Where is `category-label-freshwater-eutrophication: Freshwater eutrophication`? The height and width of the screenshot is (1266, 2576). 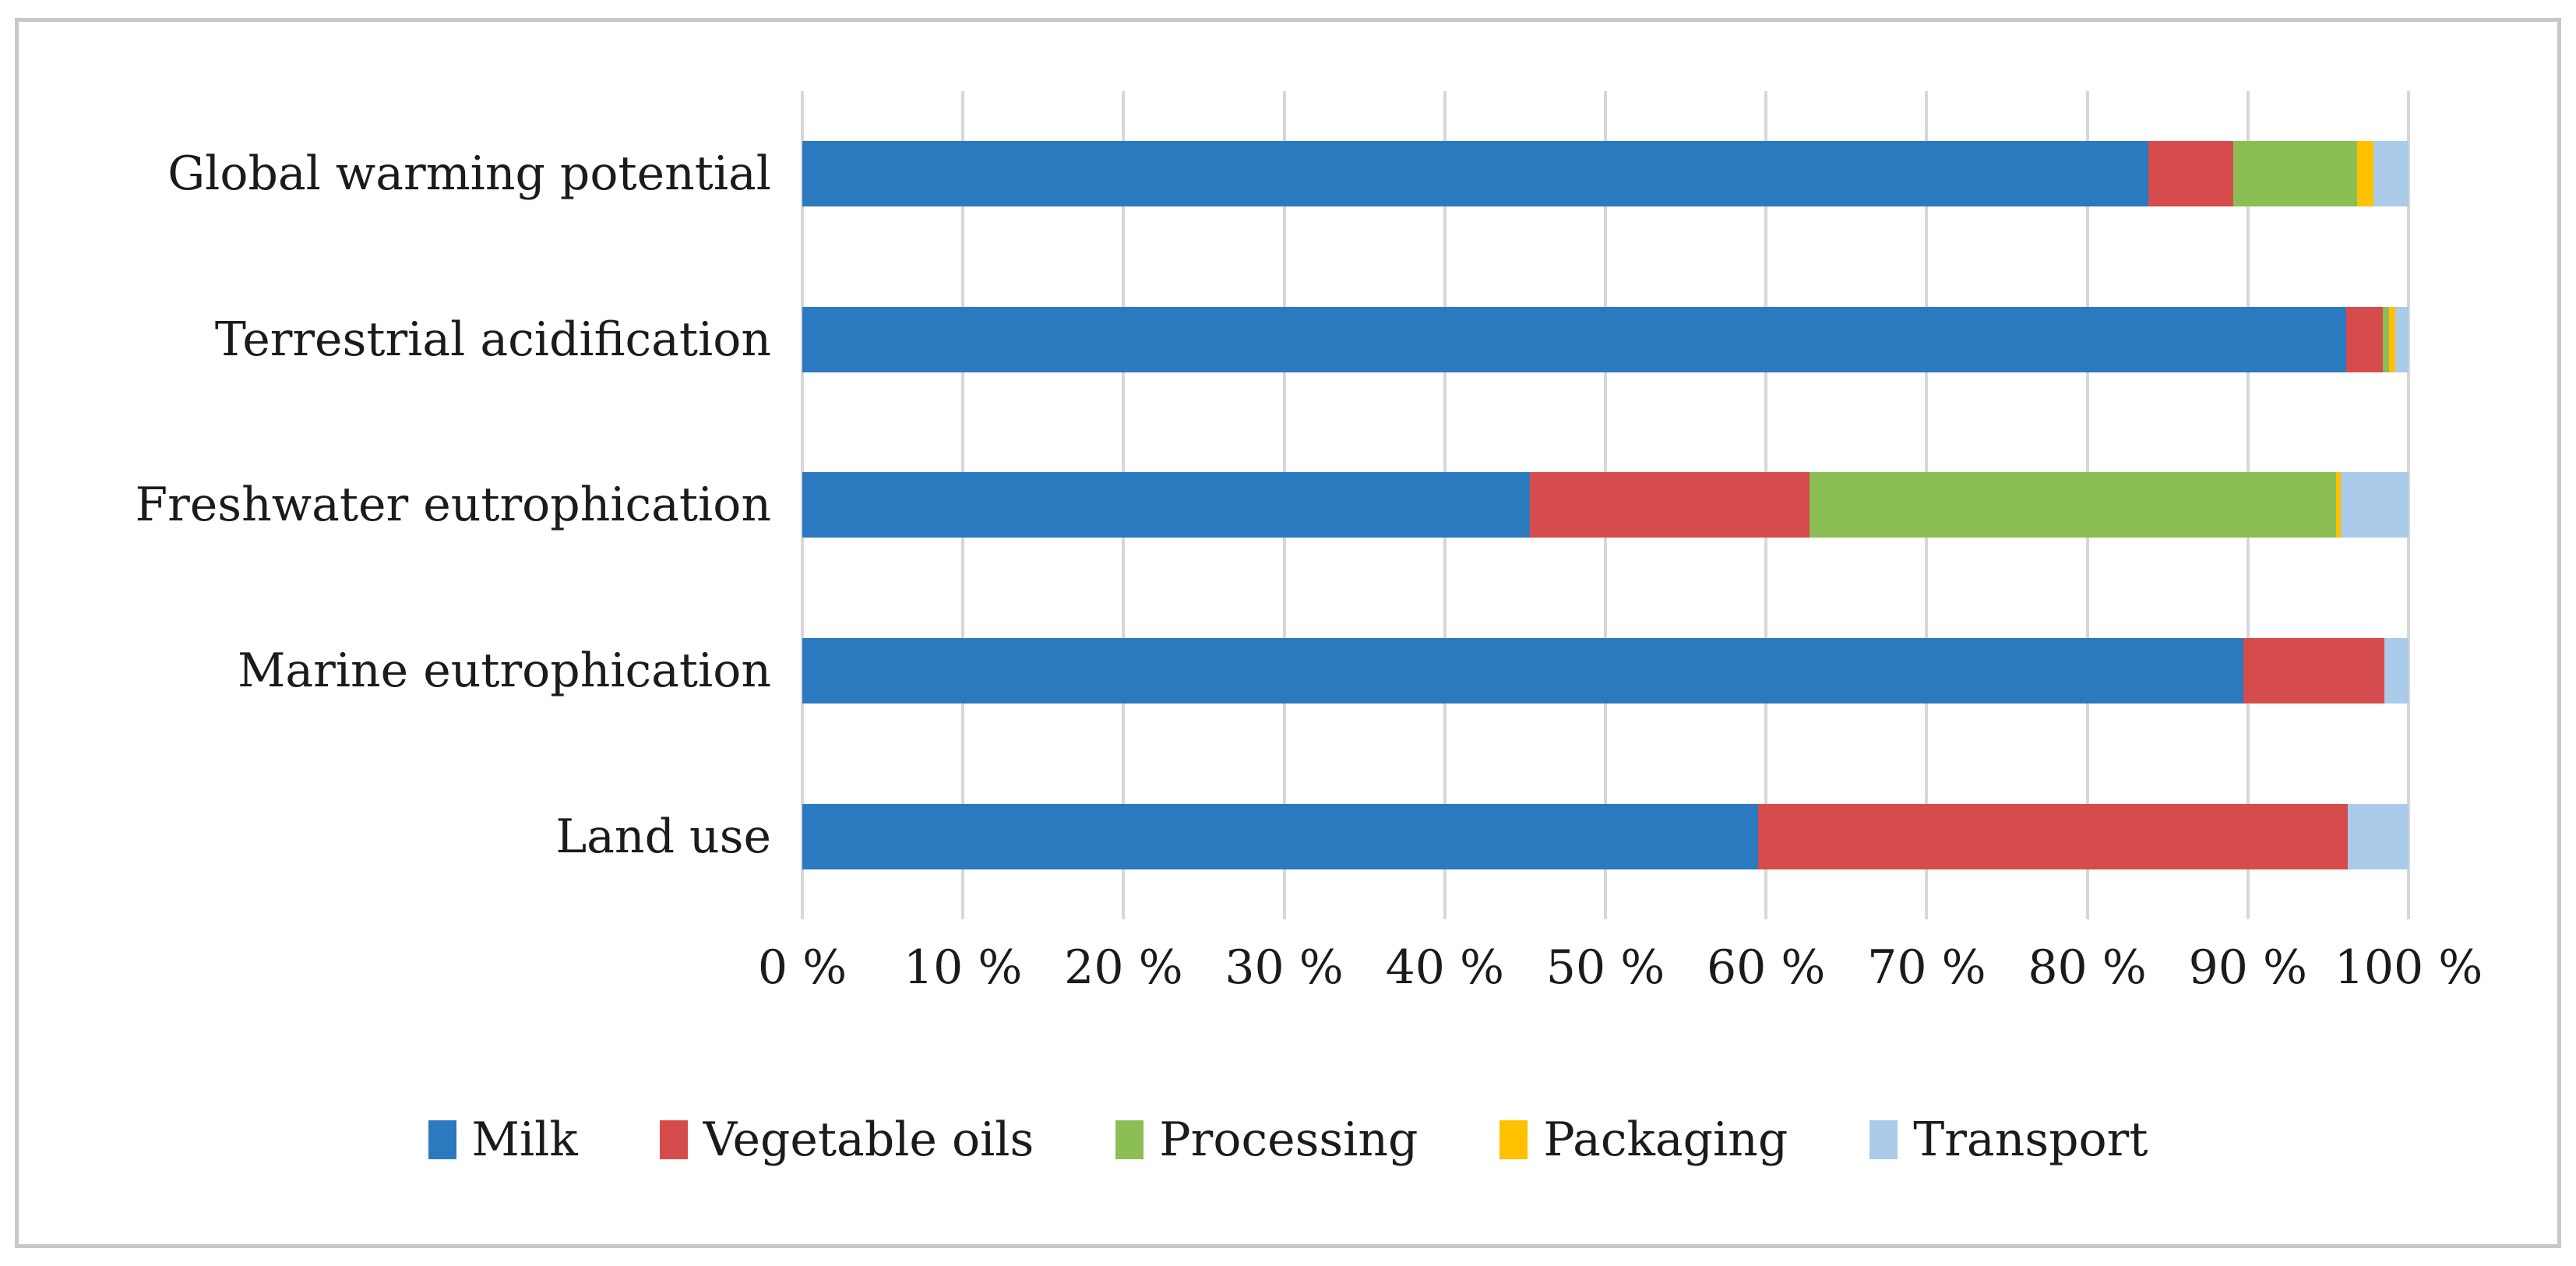 category-label-freshwater-eutrophication: Freshwater eutrophication is located at coordinates (453, 505).